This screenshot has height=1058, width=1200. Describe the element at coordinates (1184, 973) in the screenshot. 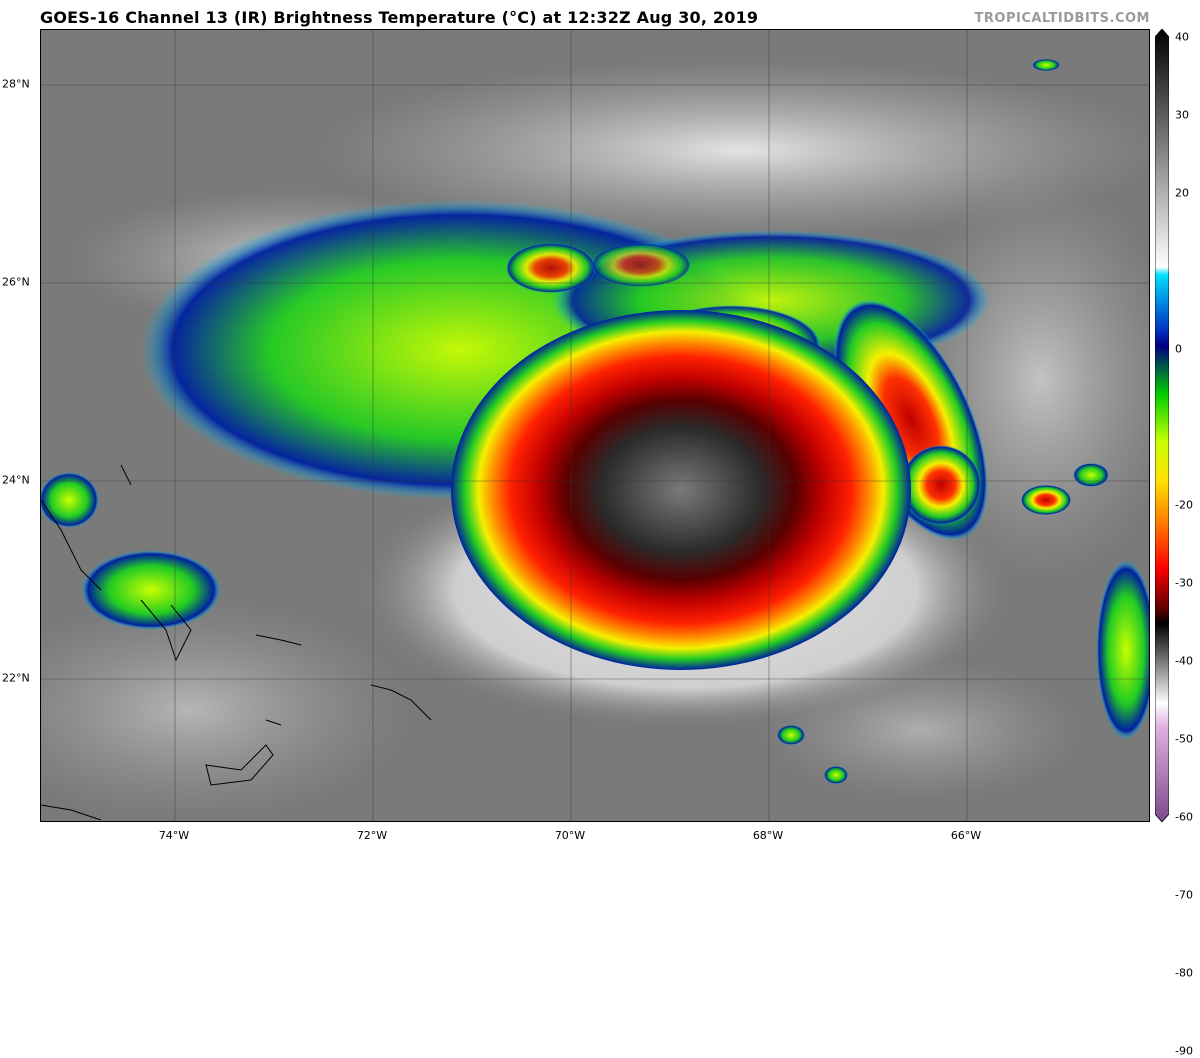

I see `colorbar-tick: -80` at that location.